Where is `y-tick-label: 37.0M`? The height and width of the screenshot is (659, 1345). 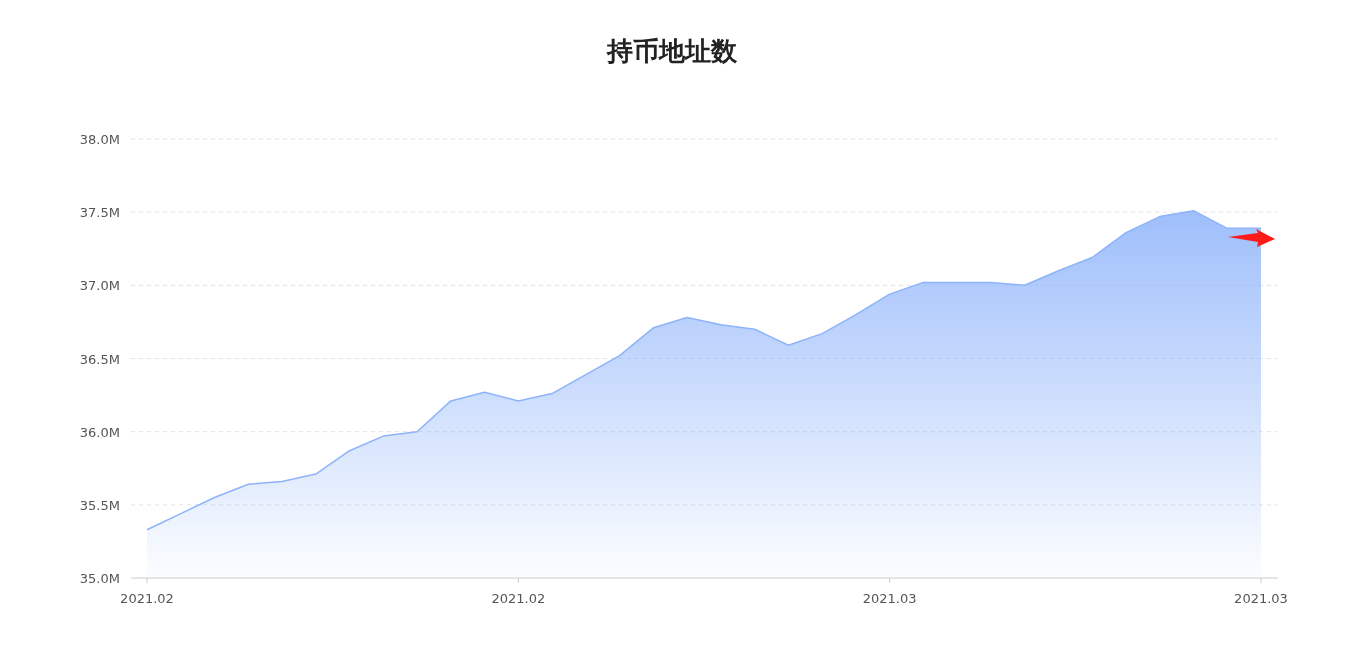
y-tick-label: 37.0M is located at coordinates (99, 286).